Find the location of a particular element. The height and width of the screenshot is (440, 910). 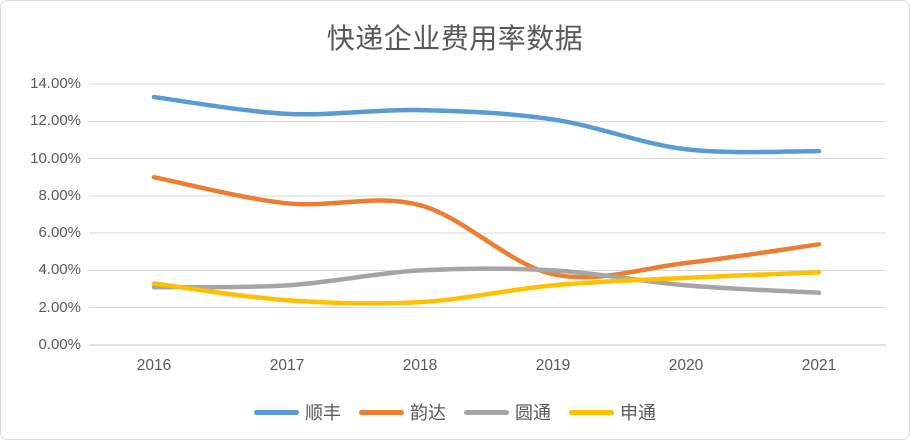

y-axis-tick-label: 8.00% is located at coordinates (59, 195).